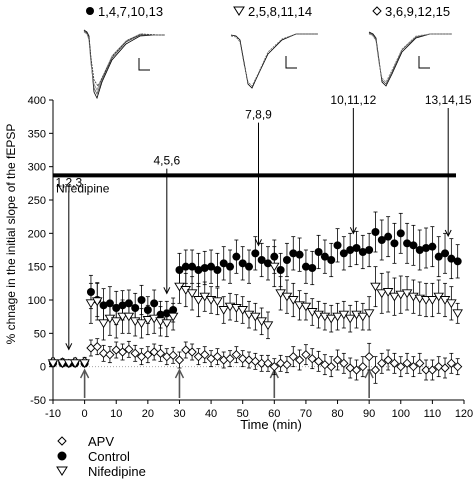 The image size is (474, 483). What do you see at coordinates (464, 414) in the screenshot?
I see `x-tick-label: 120` at bounding box center [464, 414].